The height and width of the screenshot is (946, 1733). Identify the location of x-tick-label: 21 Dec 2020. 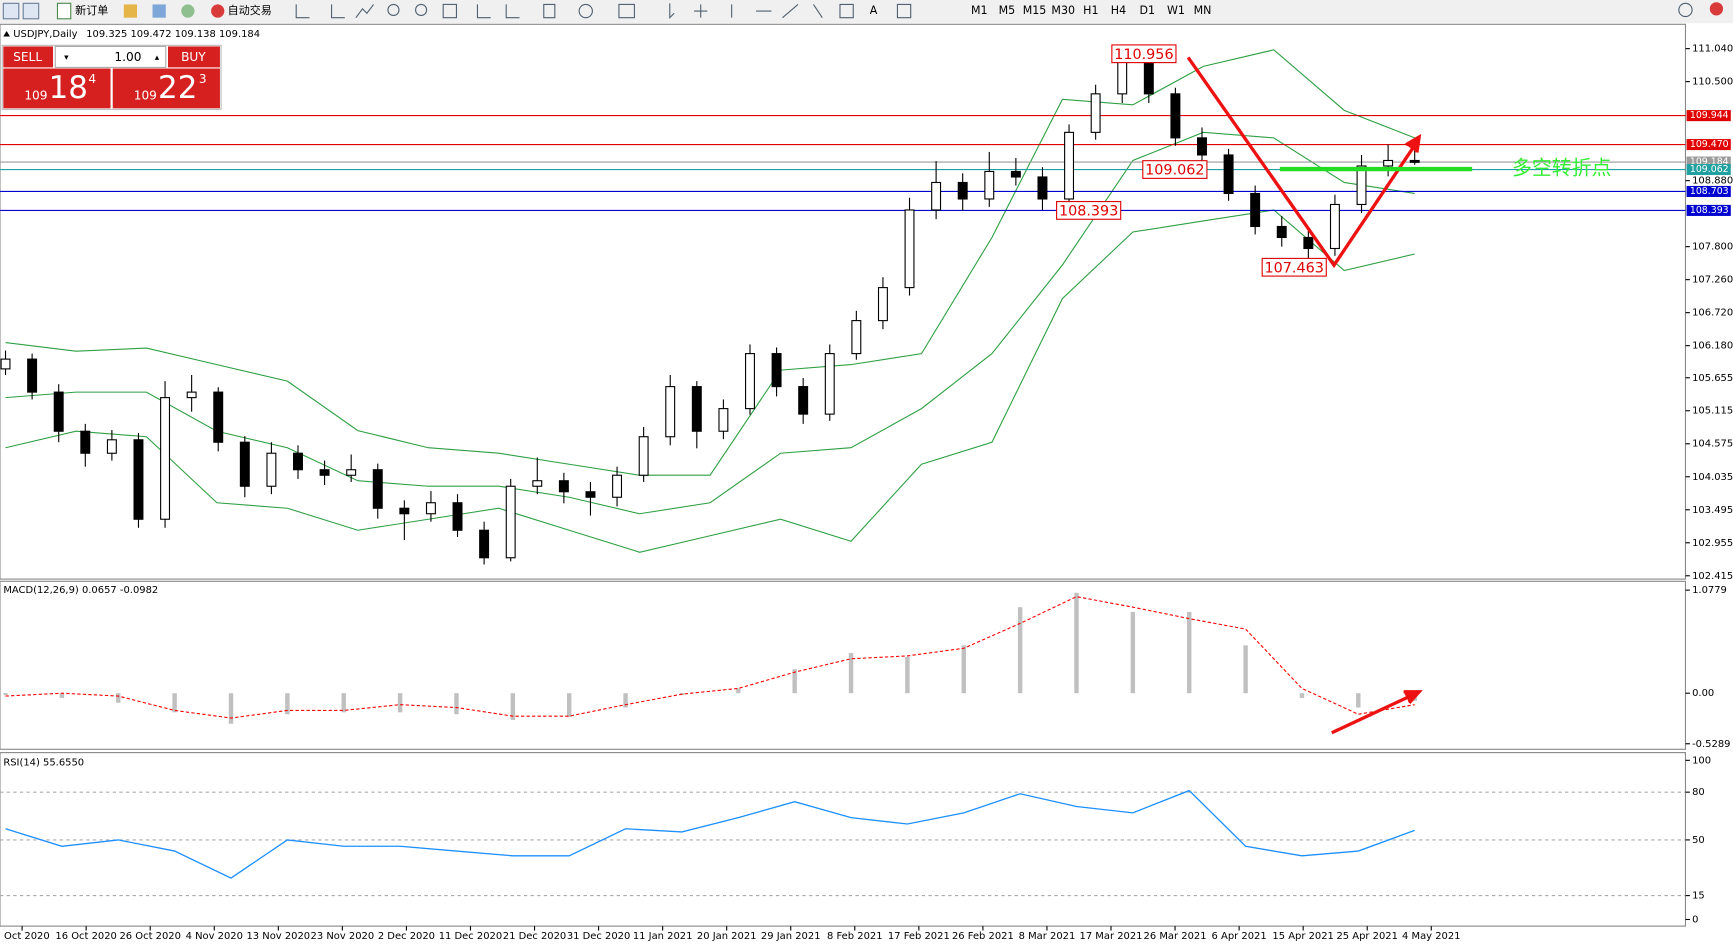
(534, 936).